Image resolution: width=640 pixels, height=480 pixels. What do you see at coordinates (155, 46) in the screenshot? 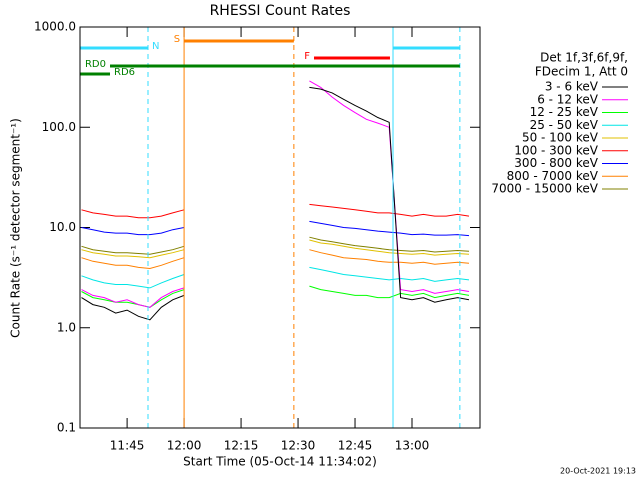
I see `flag-label: N` at bounding box center [155, 46].